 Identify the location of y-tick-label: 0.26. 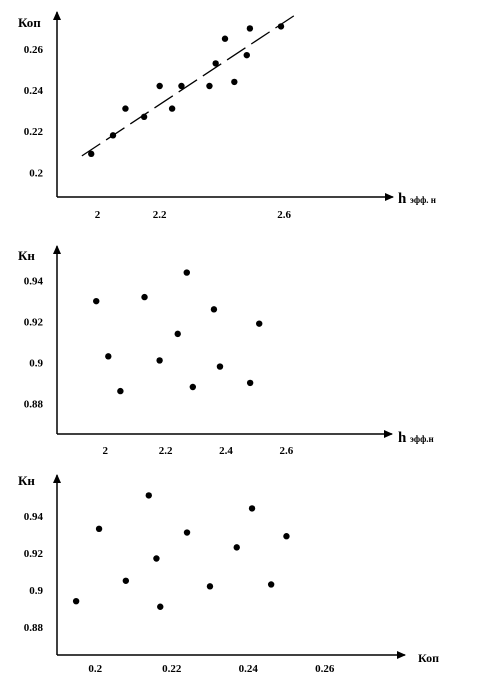
(34, 50).